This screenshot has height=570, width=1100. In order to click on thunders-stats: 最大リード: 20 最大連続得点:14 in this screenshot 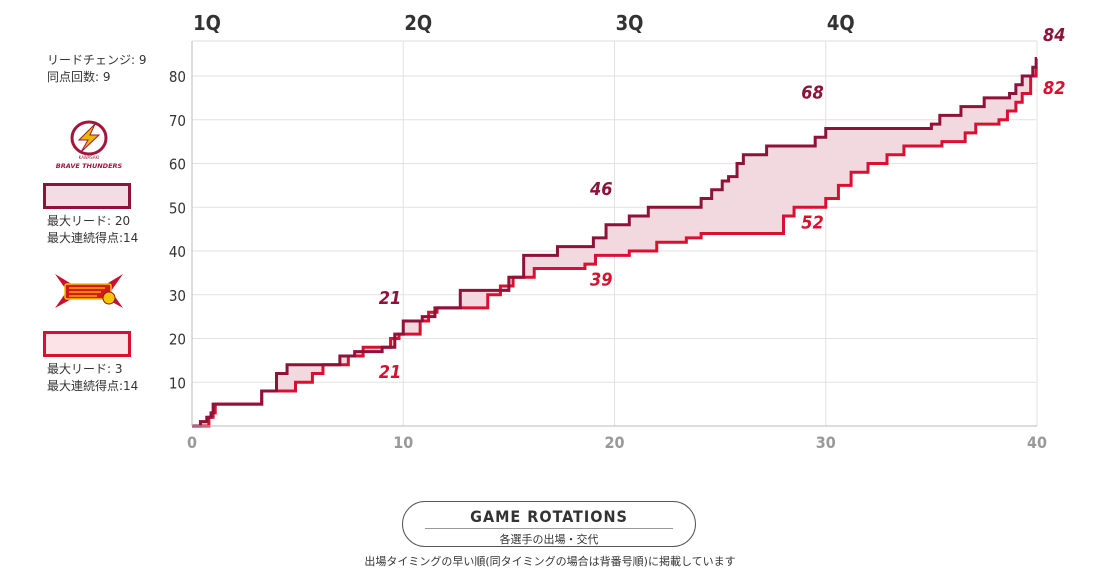, I will do `click(92, 230)`.